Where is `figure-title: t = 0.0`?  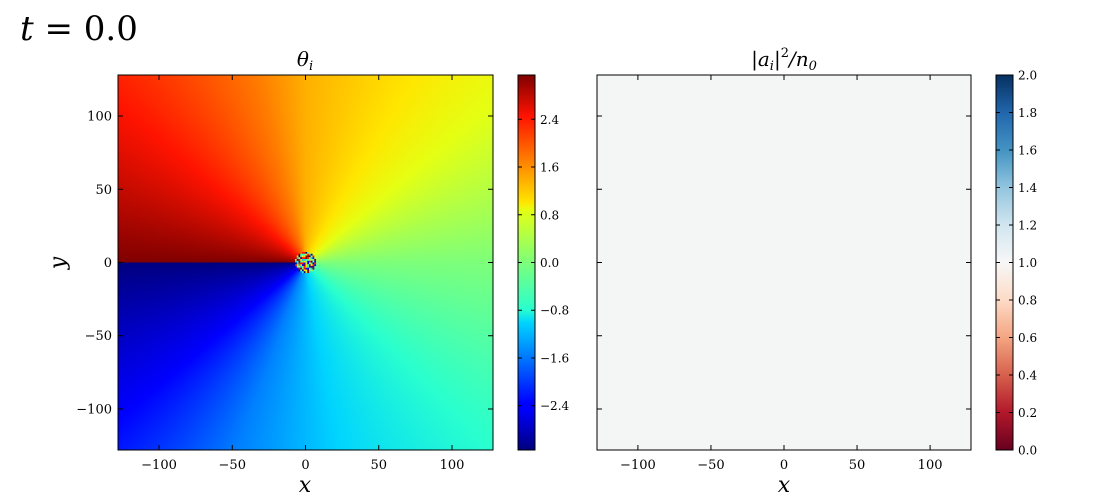 figure-title: t = 0.0 is located at coordinates (79, 29).